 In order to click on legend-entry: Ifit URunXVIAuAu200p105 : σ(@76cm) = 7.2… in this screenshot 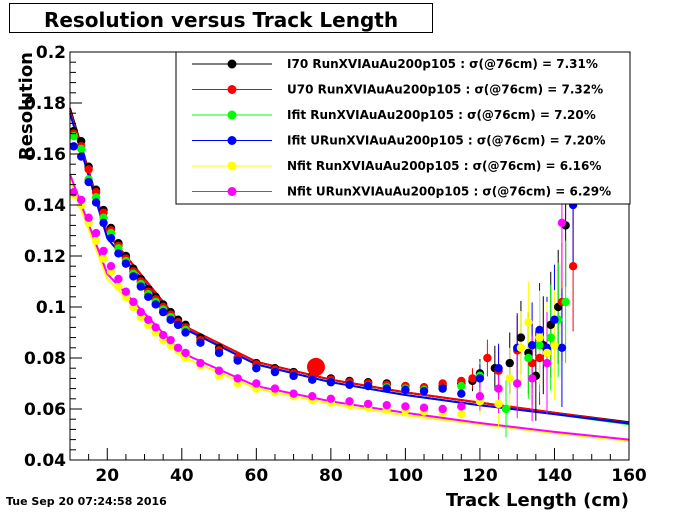, I will do `click(446, 141)`.